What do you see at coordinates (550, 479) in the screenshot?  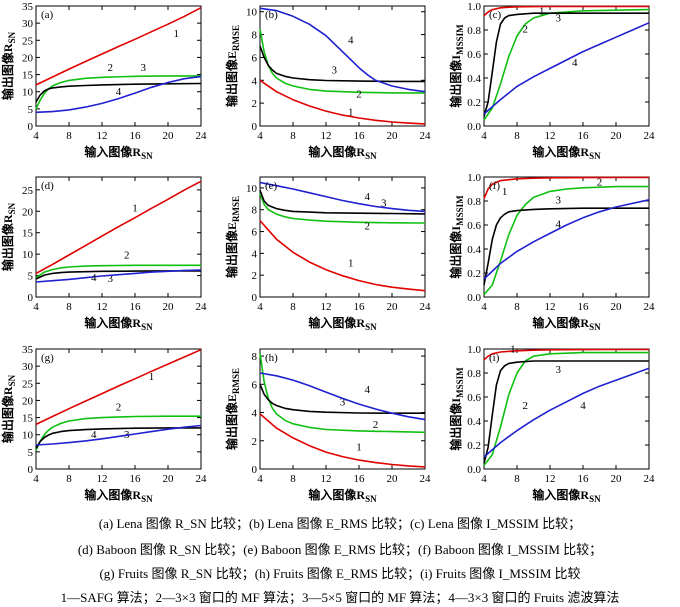 I see `p9-x-tick-label: 12` at bounding box center [550, 479].